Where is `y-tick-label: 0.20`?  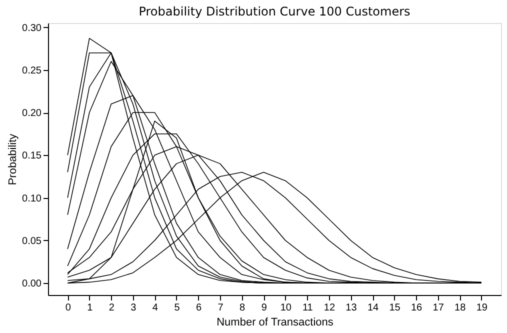
y-tick-label: 0.20 is located at coordinates (32, 114).